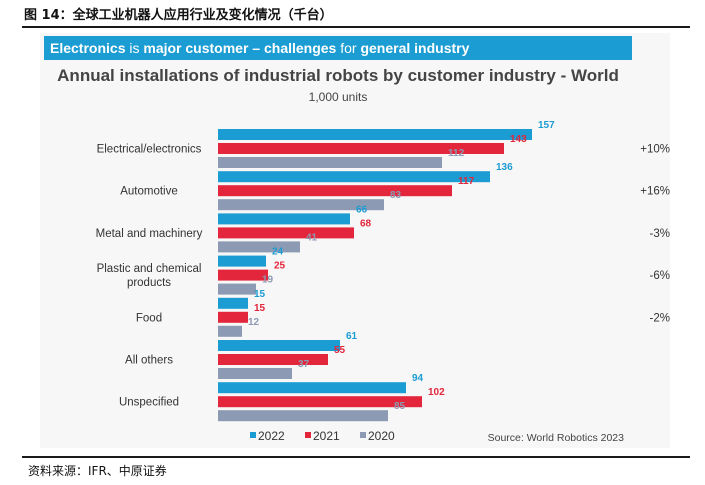 This screenshot has width=705, height=485. Describe the element at coordinates (253, 435) in the screenshot. I see `legend-swatch-2022` at that location.